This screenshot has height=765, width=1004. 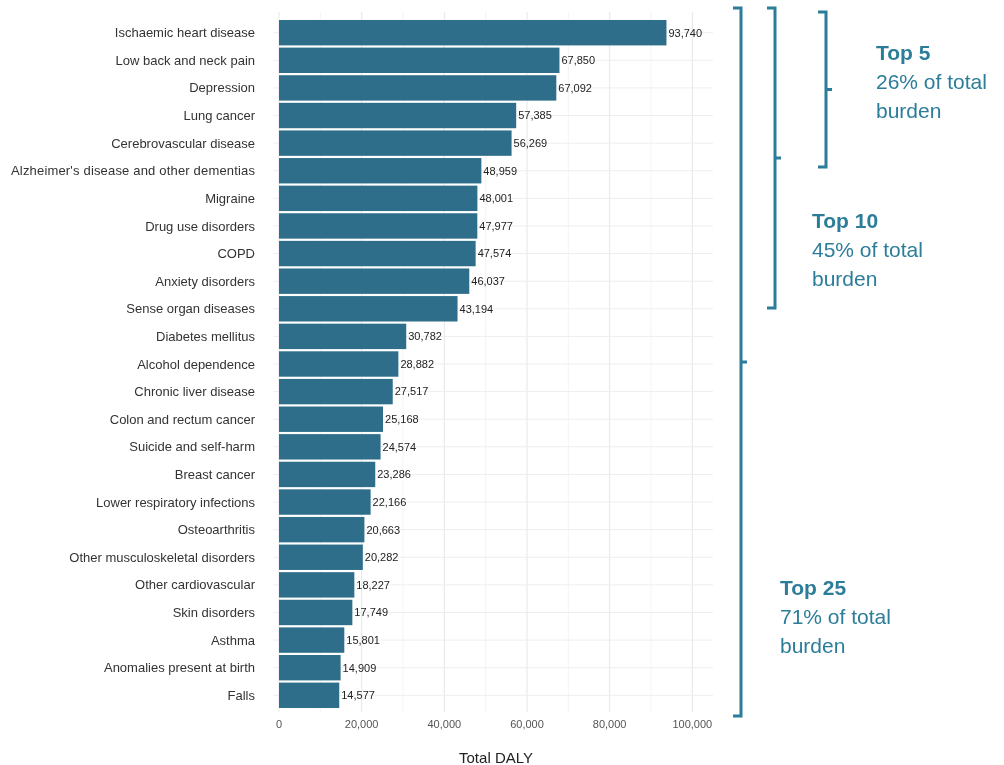 I want to click on data-label: 47,574, so click(x=494, y=253).